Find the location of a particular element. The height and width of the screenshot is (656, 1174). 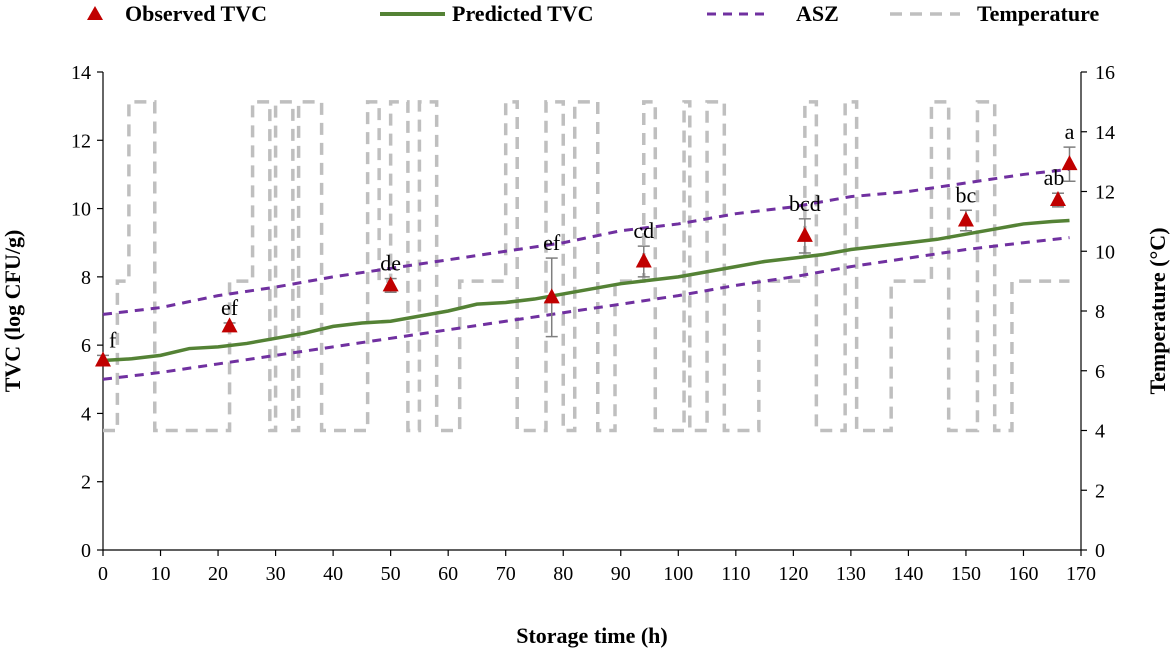

x-tick-label: 70 is located at coordinates (506, 574).